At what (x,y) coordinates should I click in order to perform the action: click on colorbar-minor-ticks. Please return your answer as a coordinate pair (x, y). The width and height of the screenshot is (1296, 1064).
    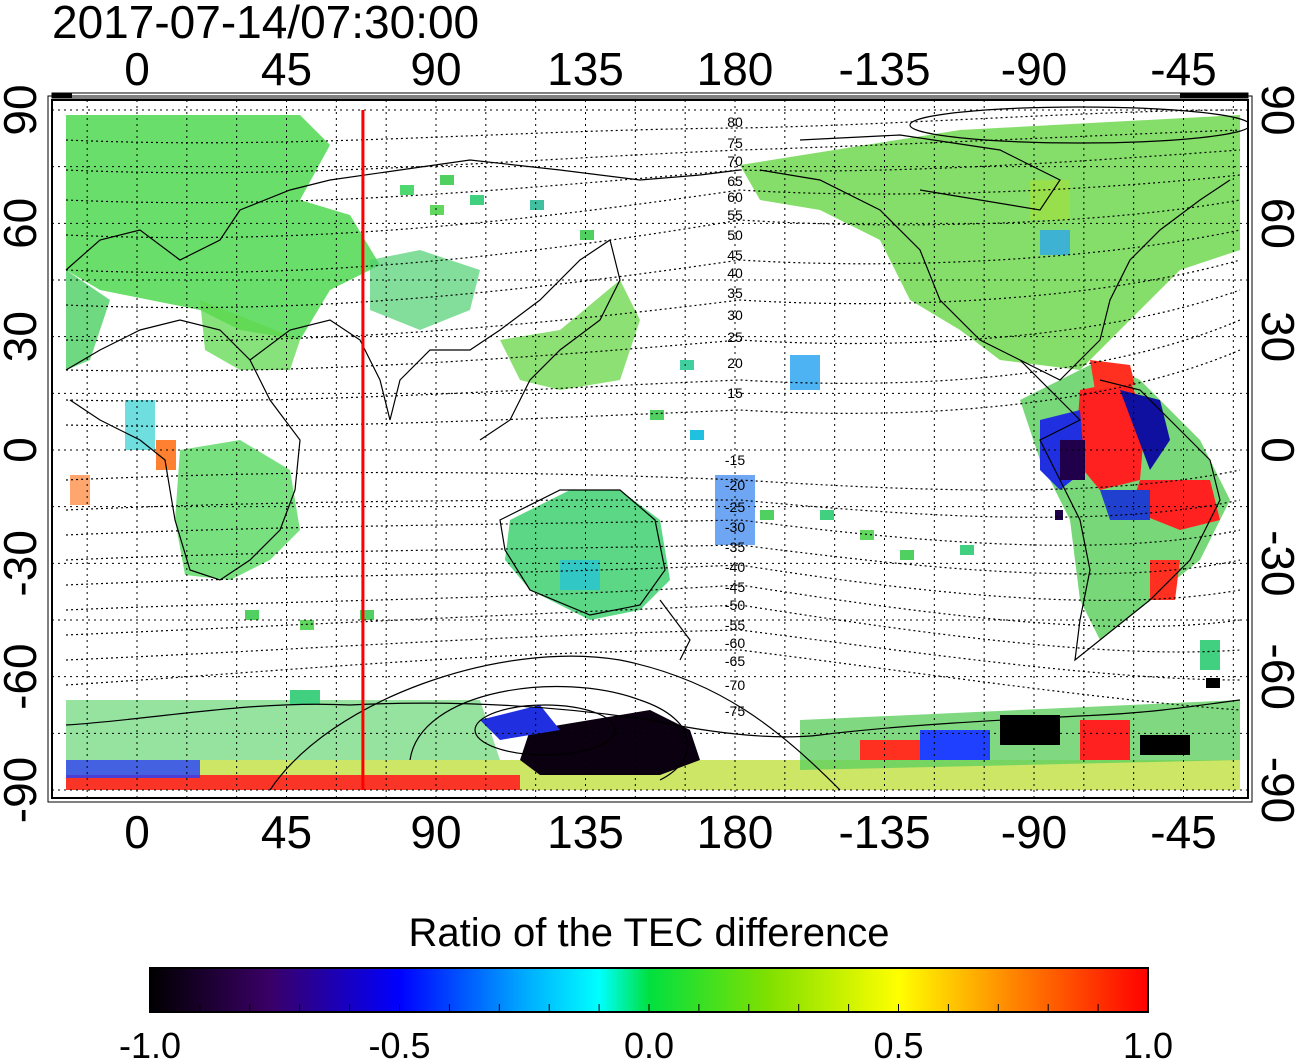
    Looking at the image, I should click on (649, 1008).